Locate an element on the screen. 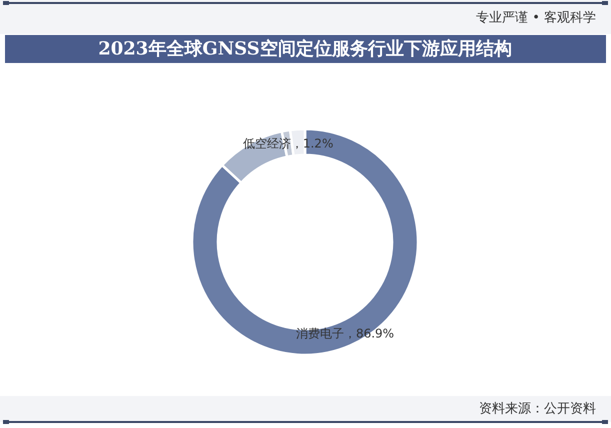 The width and height of the screenshot is (611, 428). chart-title: 2023年全球GNSS空间定位服务行业下游应用结构 is located at coordinates (305, 49).